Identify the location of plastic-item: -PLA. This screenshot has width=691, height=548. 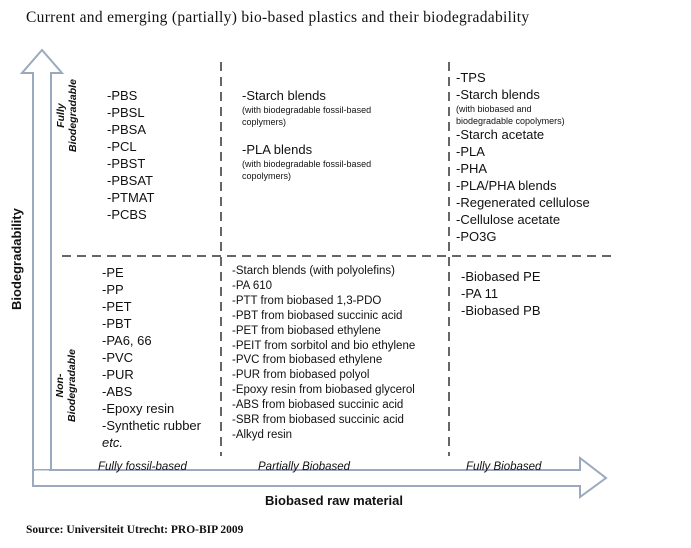
(470, 151).